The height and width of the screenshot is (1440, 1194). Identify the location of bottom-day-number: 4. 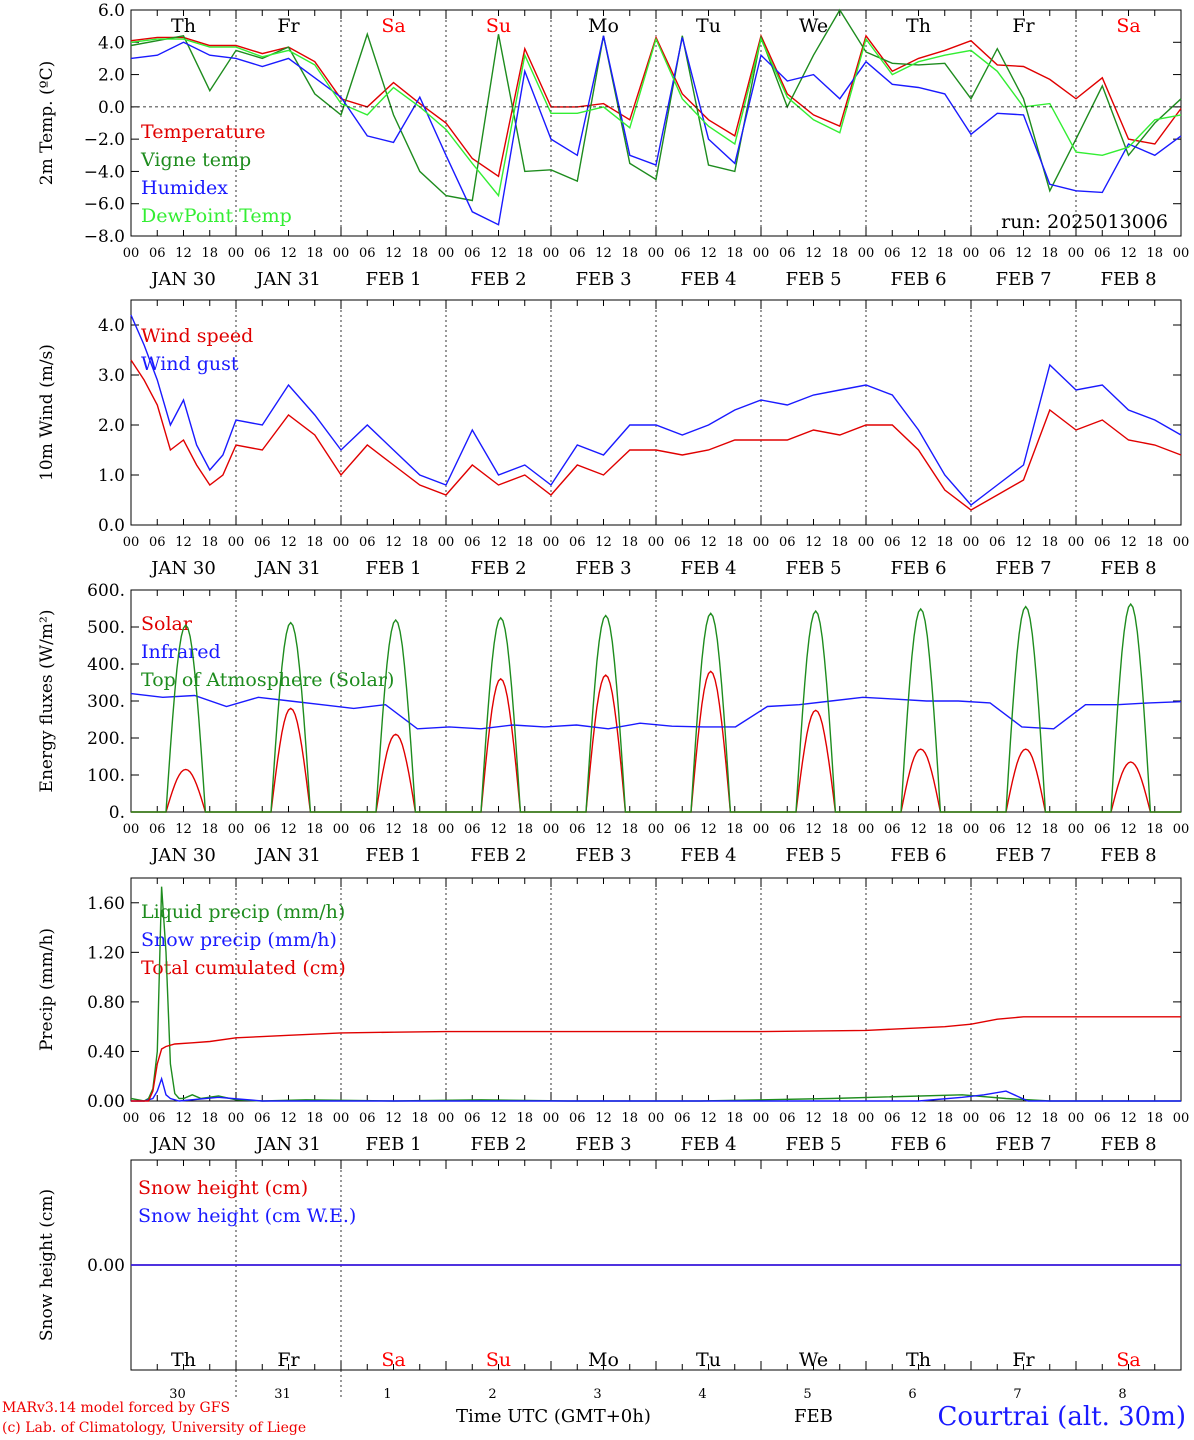
(702, 1394).